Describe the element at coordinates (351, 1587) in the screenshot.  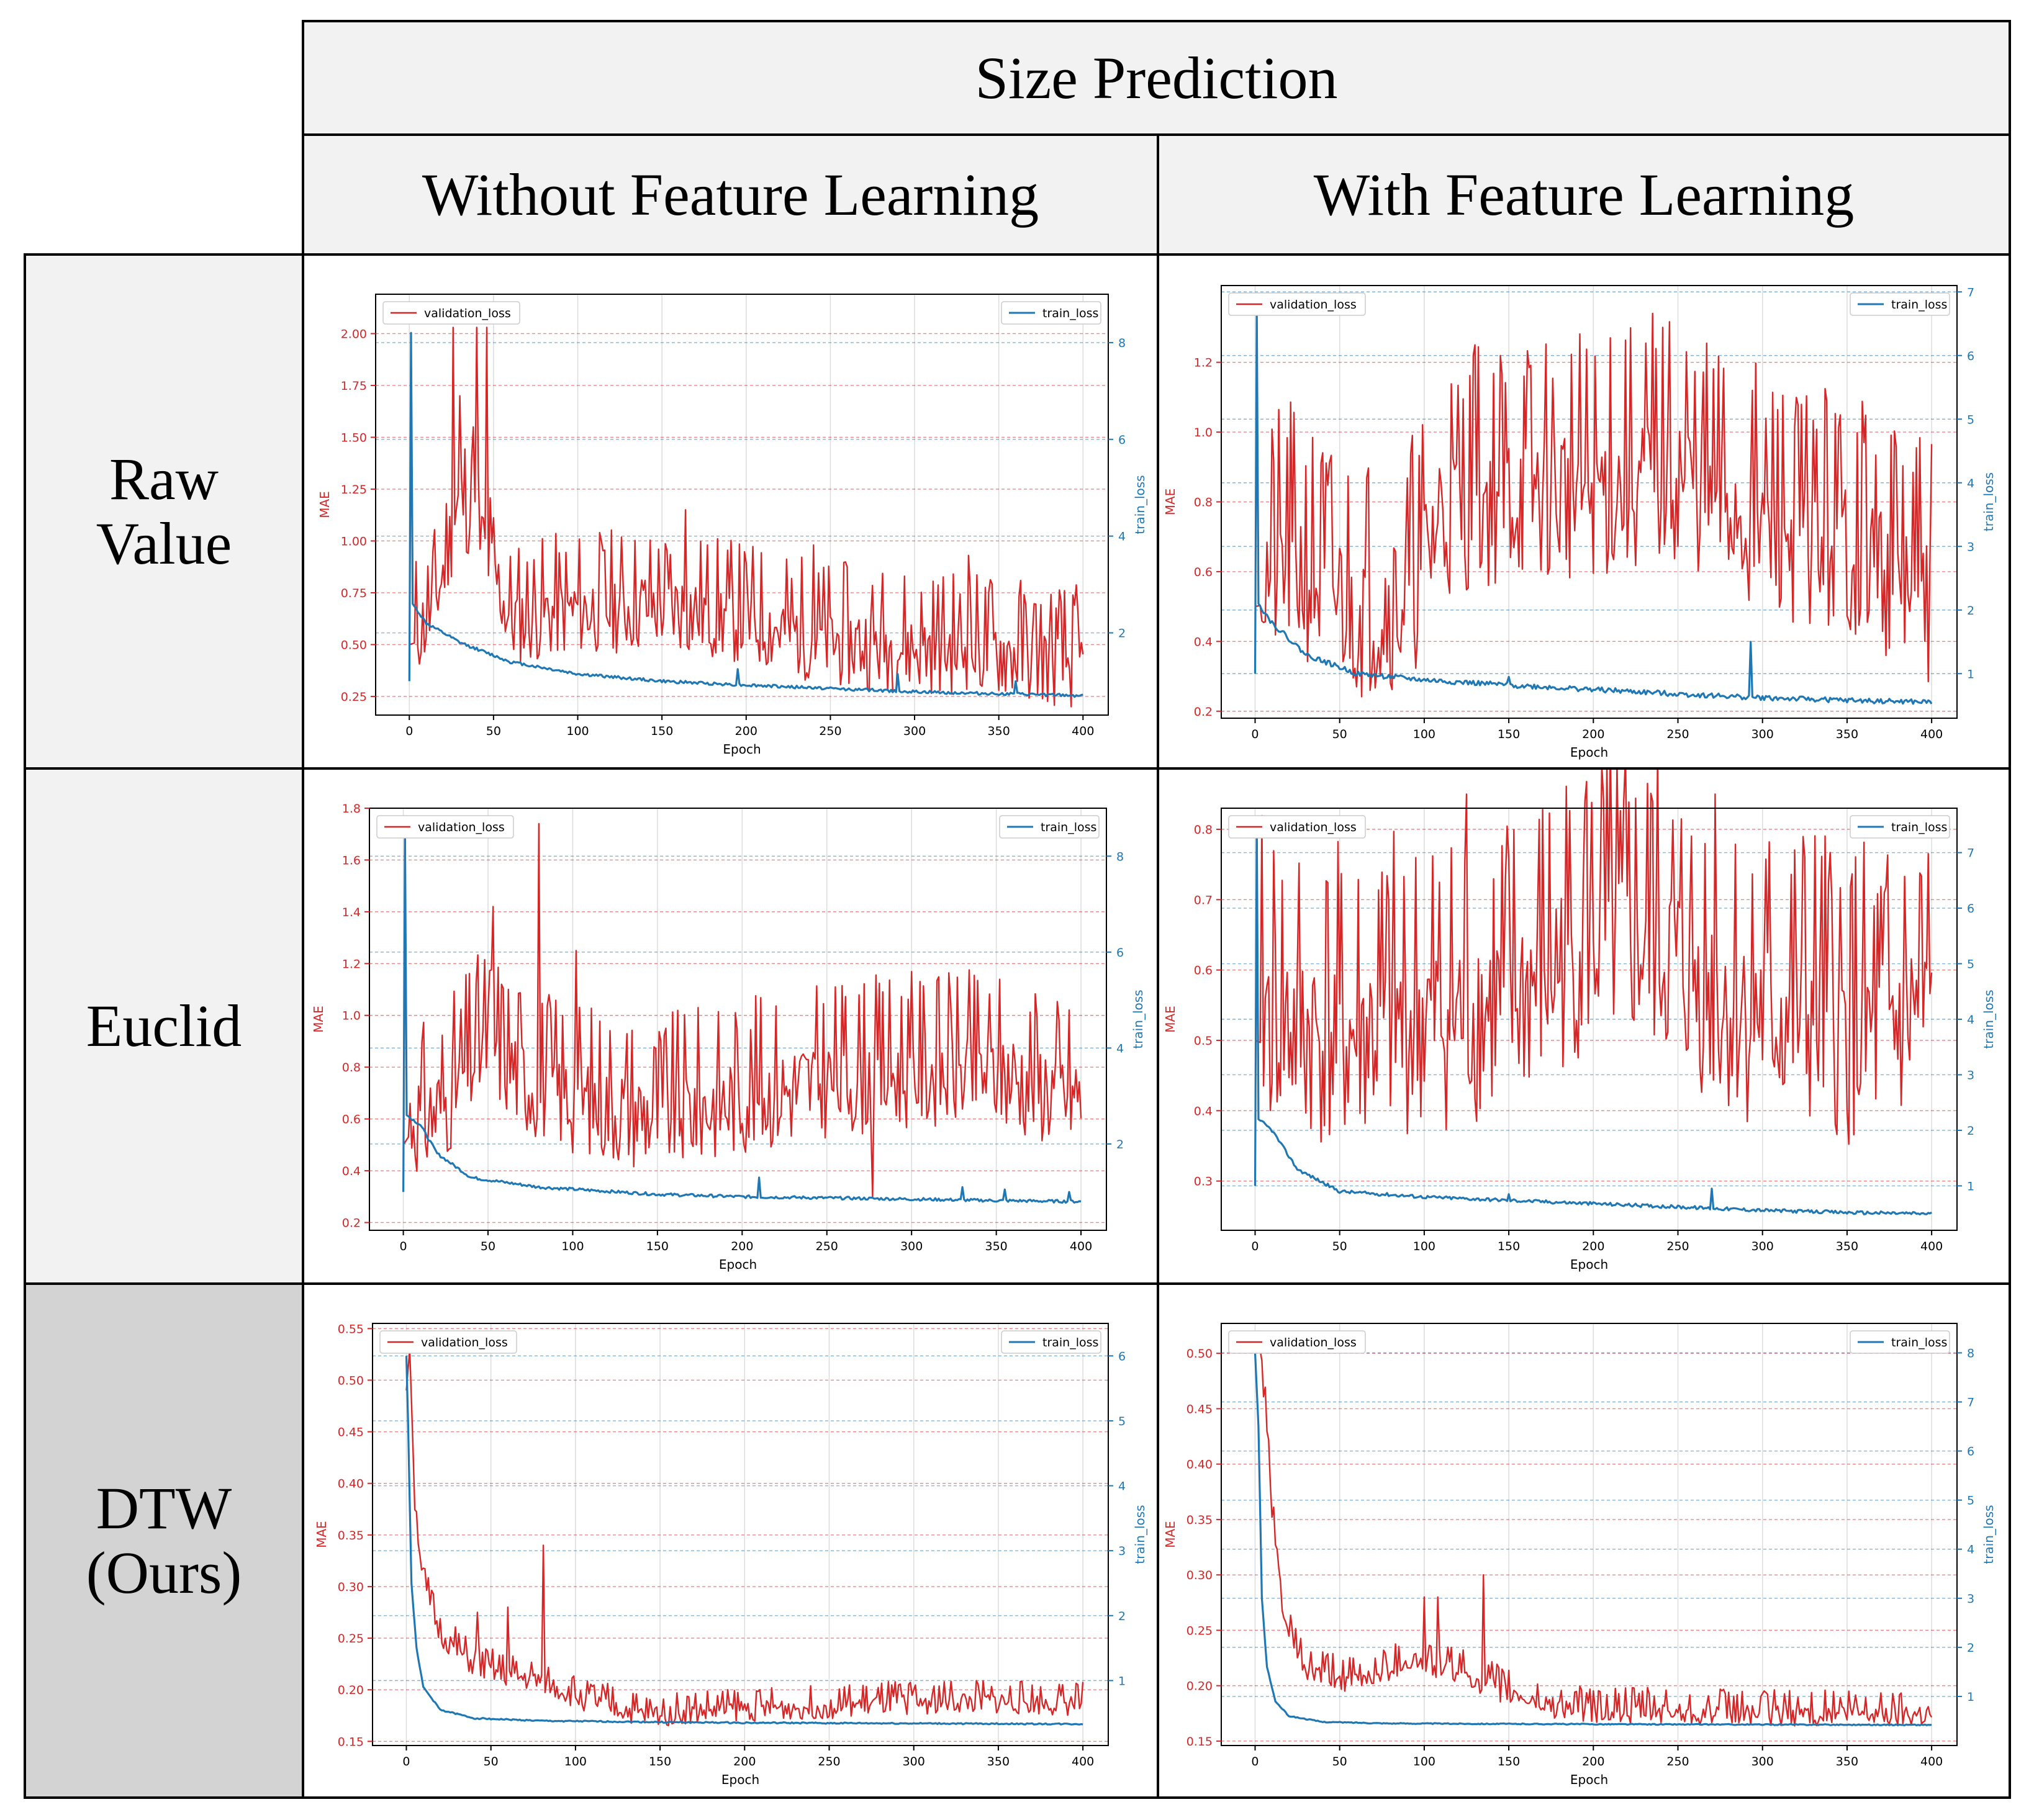
I see `y-tick-label-left: 0.30` at that location.